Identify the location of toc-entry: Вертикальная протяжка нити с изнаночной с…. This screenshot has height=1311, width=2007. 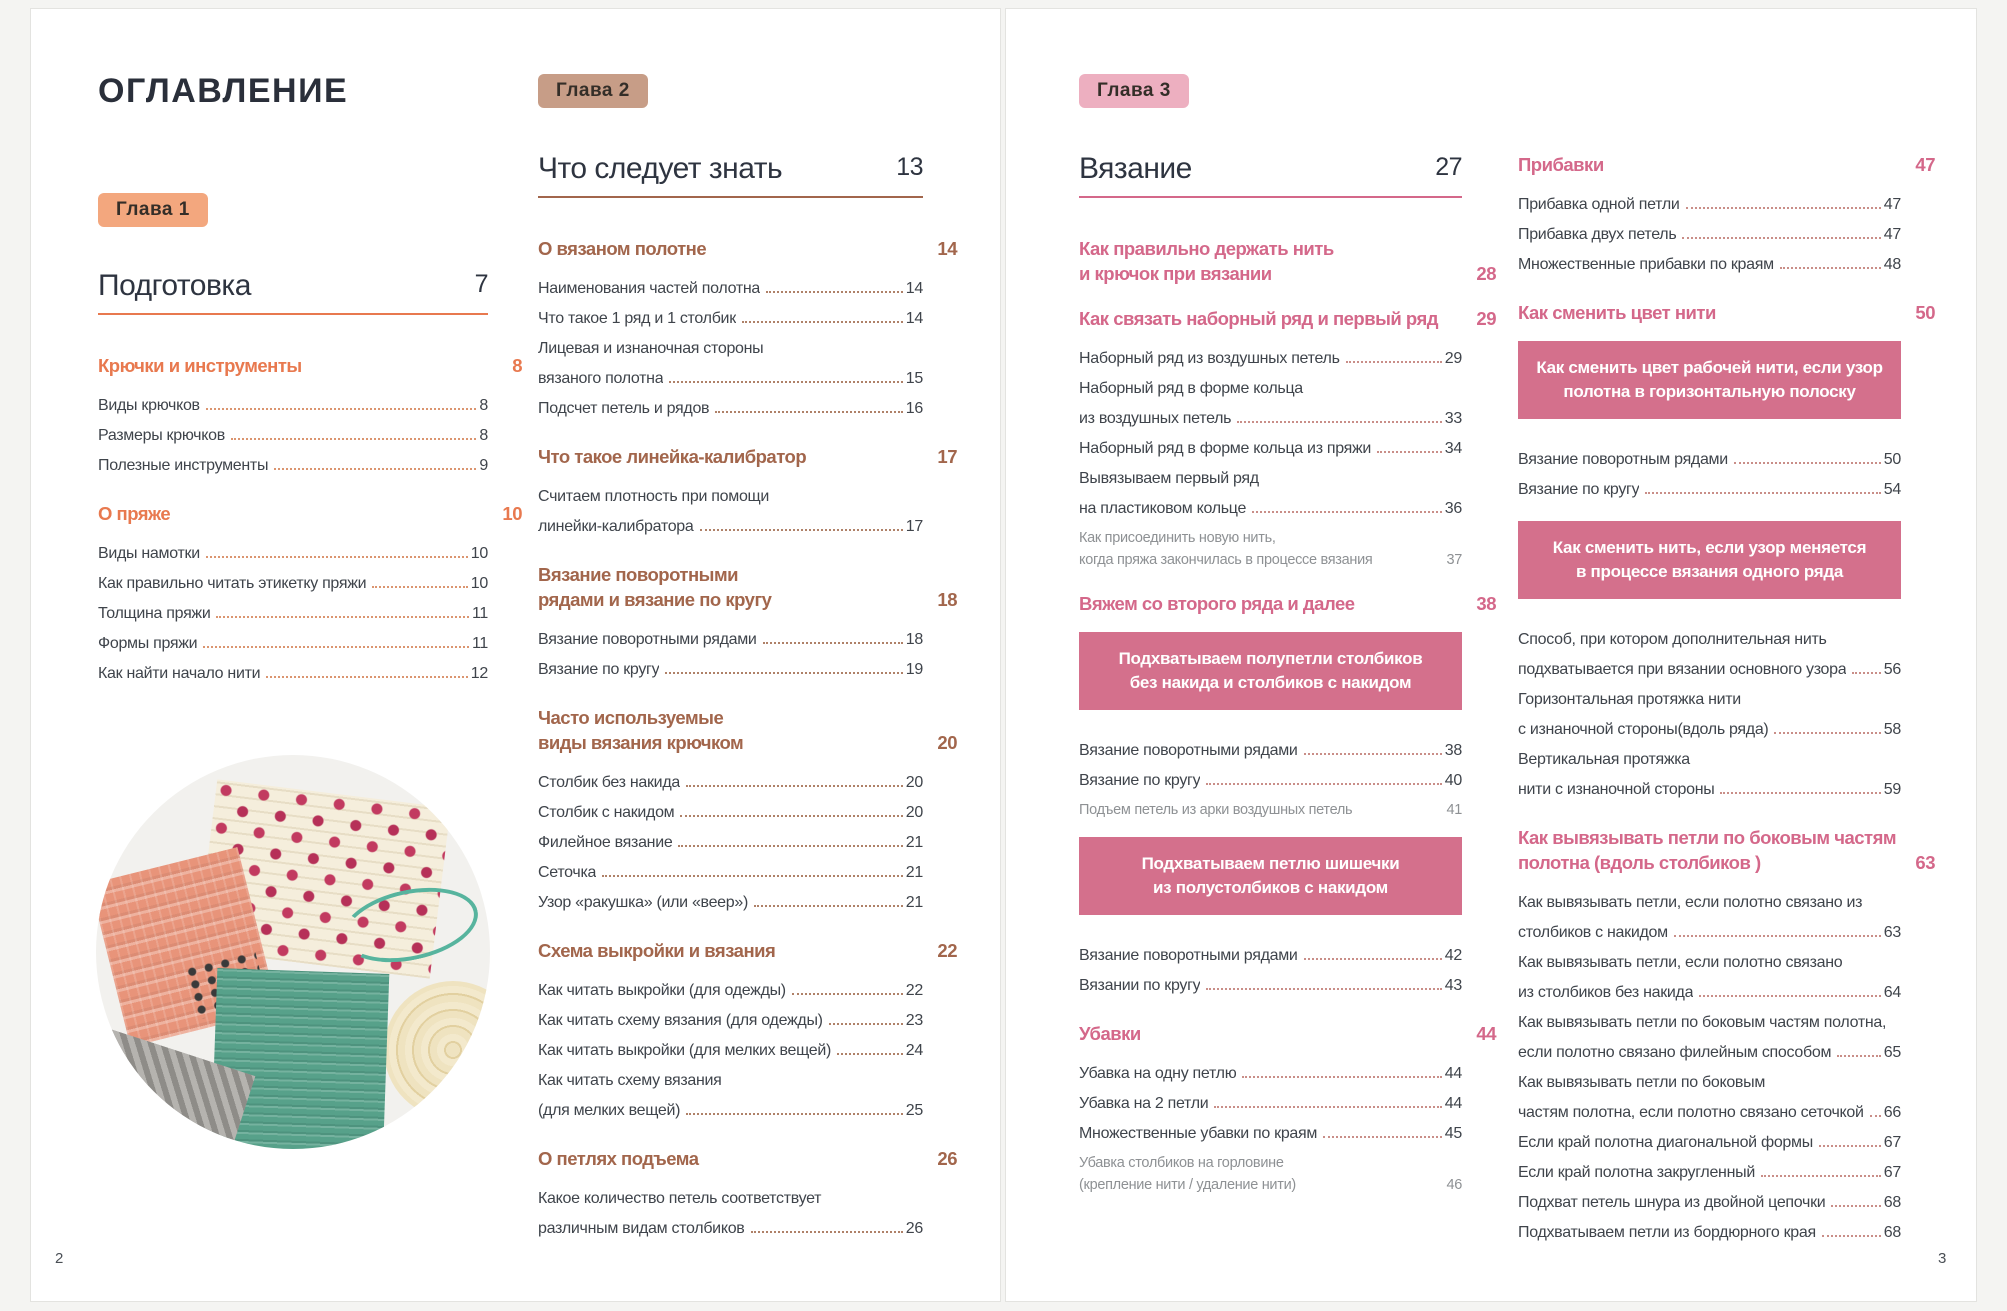
(1709, 775).